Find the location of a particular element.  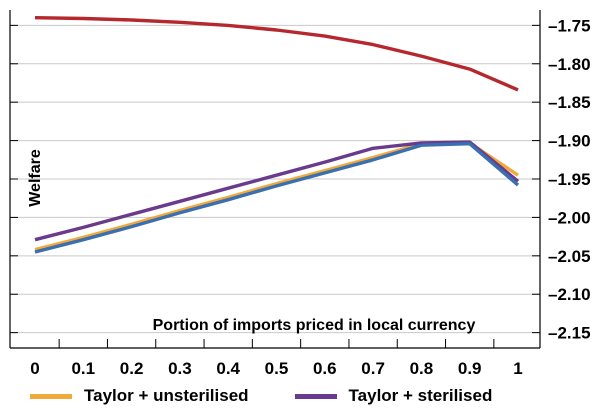

legend-swatch-unsterilised is located at coordinates (51, 396).